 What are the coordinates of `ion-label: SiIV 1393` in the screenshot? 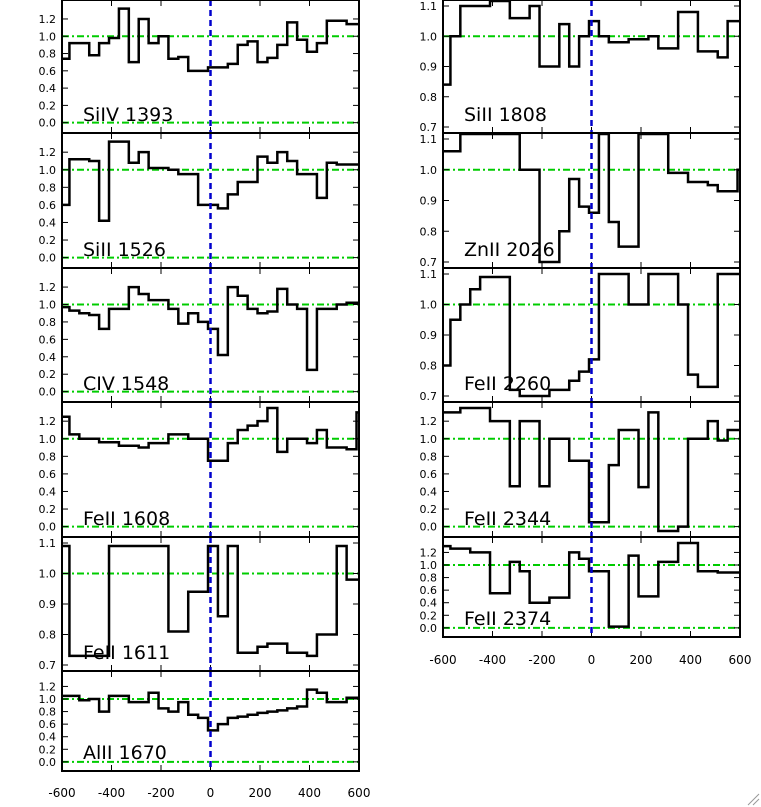 It's located at (128, 115).